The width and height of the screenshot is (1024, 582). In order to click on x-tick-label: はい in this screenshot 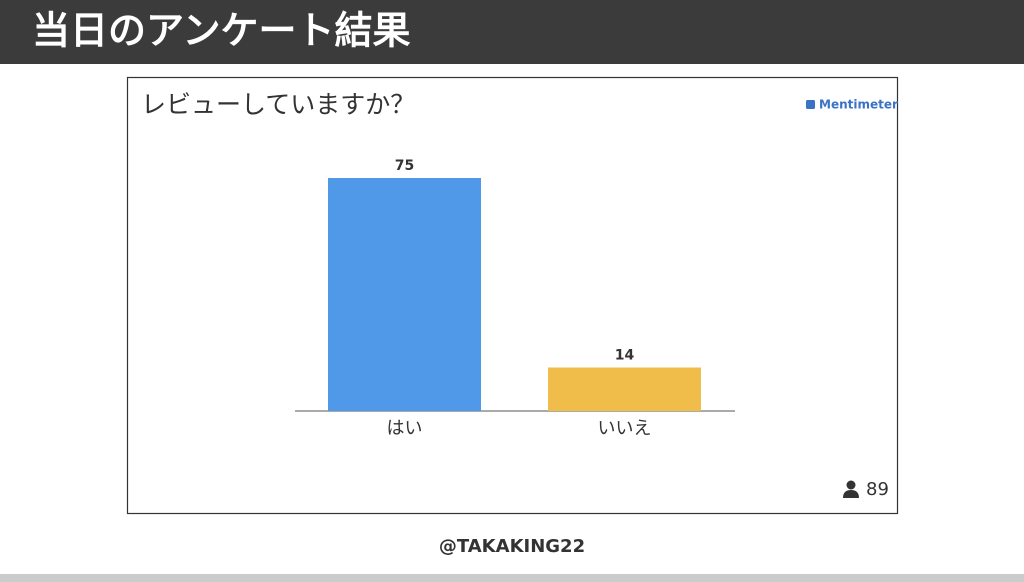, I will do `click(405, 428)`.